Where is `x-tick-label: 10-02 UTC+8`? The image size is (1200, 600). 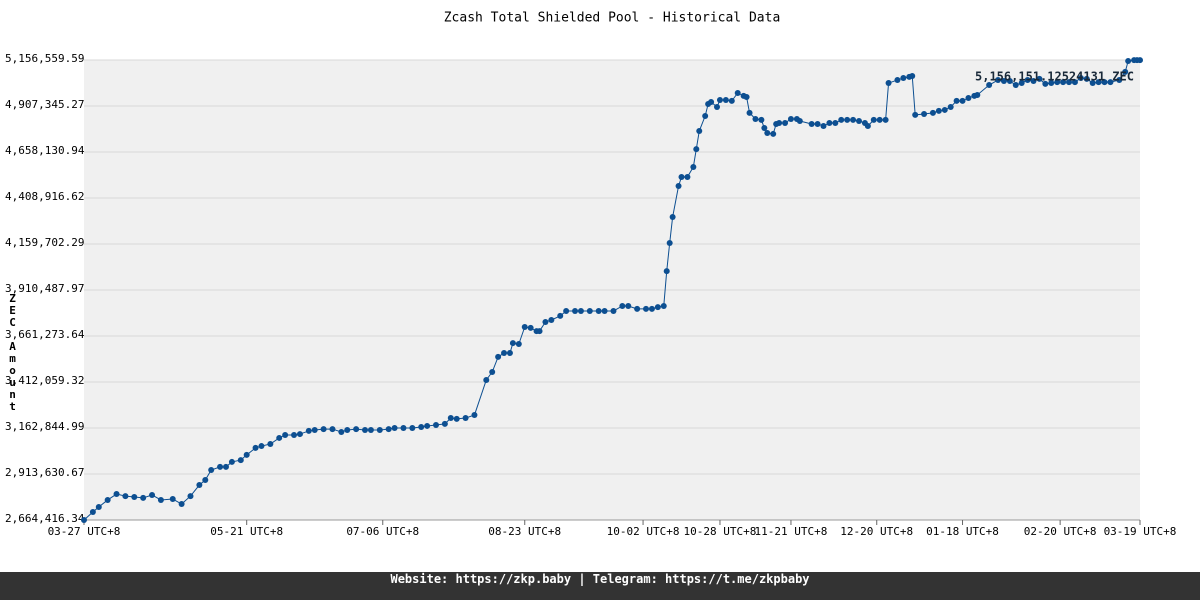
x-tick-label: 10-02 UTC+8 is located at coordinates (643, 531).